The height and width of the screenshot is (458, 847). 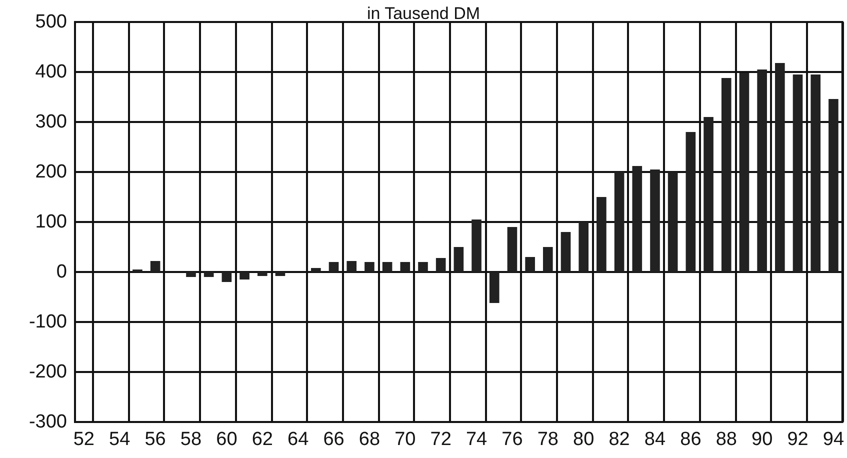 What do you see at coordinates (423, 13) in the screenshot?
I see `chart-title: in Tausend DM` at bounding box center [423, 13].